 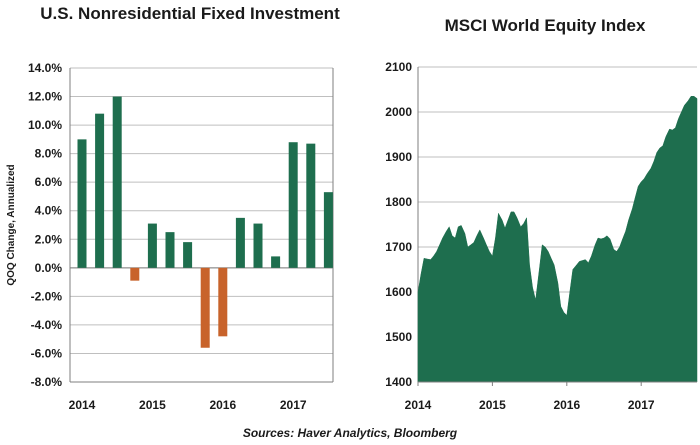 What do you see at coordinates (350, 433) in the screenshot?
I see `source-note: Sources: Haver Analytics, Bloomberg` at bounding box center [350, 433].